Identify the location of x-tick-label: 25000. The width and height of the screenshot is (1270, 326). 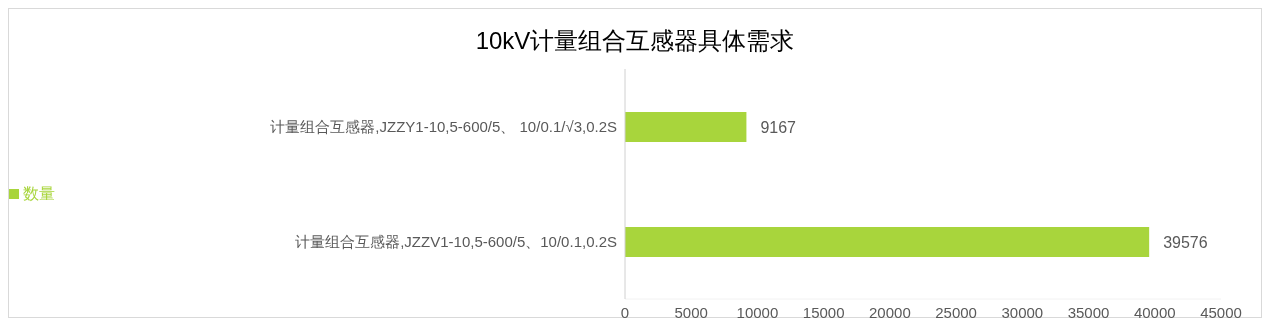
(956, 312).